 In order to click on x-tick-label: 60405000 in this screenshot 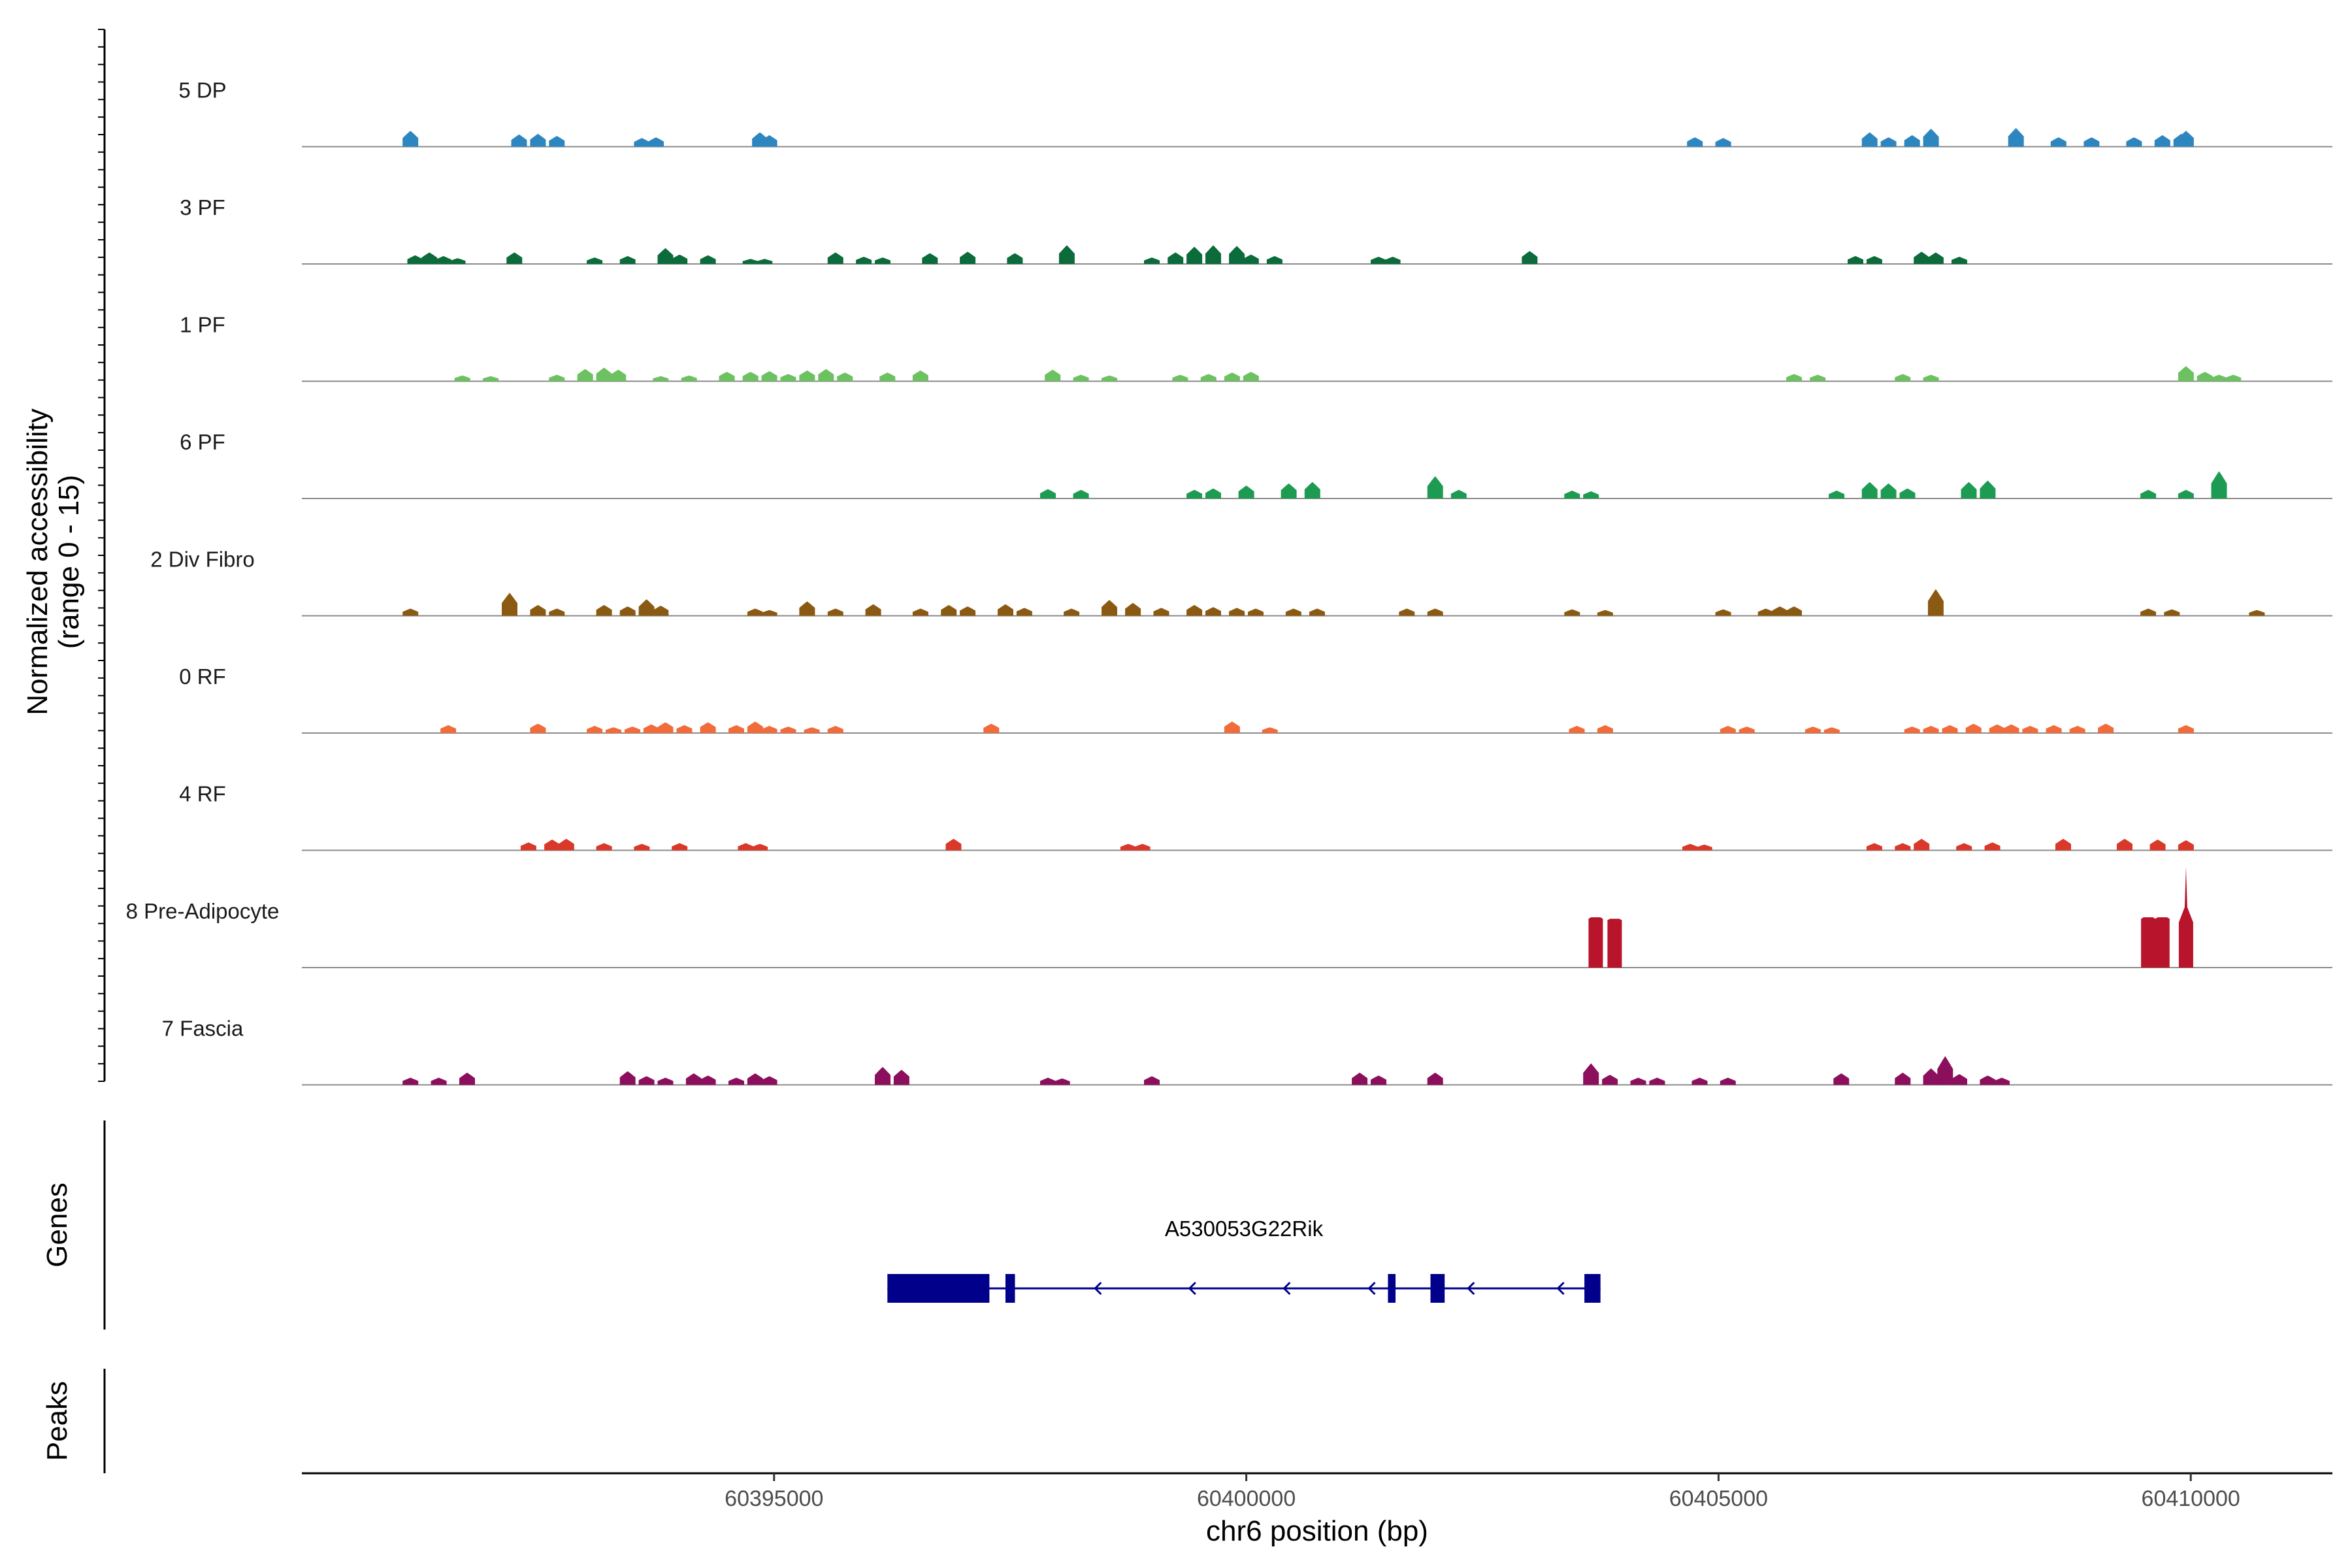, I will do `click(1718, 1498)`.